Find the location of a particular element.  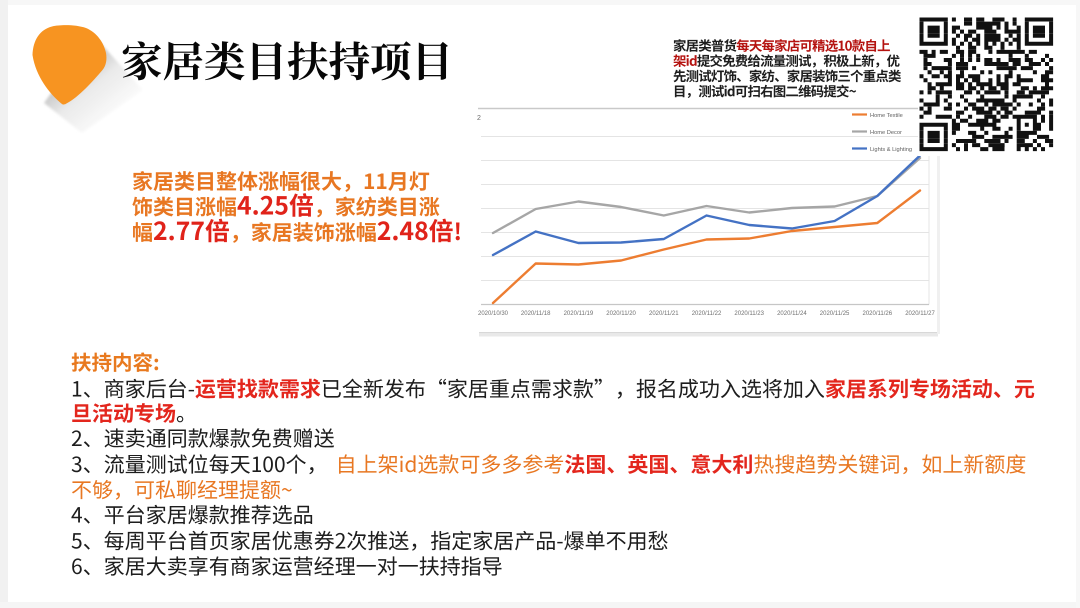

svg-text: 2020/10/30 is located at coordinates (493, 314).